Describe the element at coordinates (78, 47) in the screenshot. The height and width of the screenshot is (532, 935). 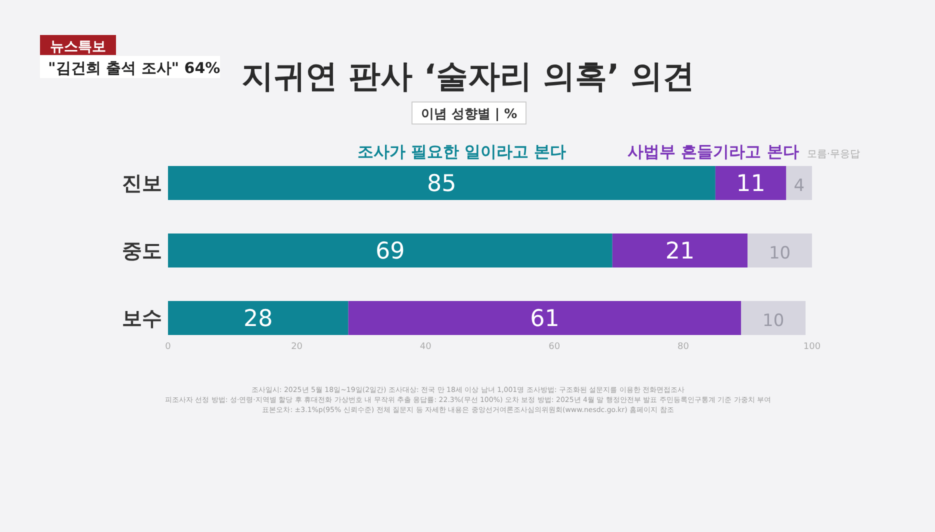
I see `text: 뉴스특보` at that location.